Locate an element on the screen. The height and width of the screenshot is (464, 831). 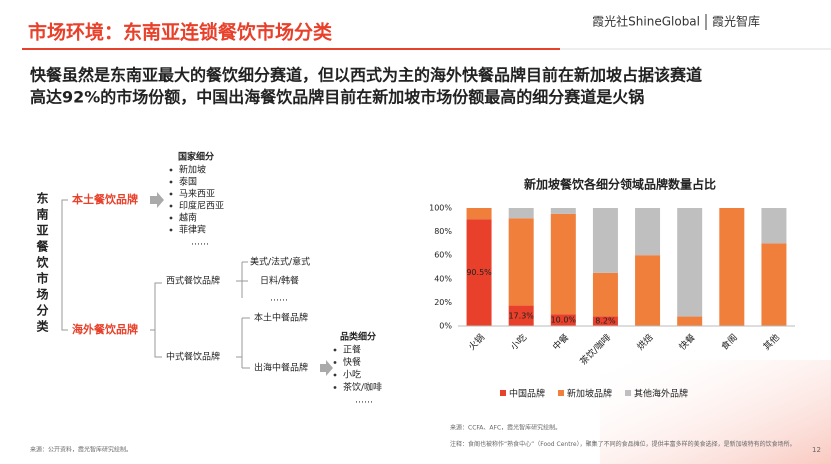
x-tick-label: 小吃 is located at coordinates (518, 341).